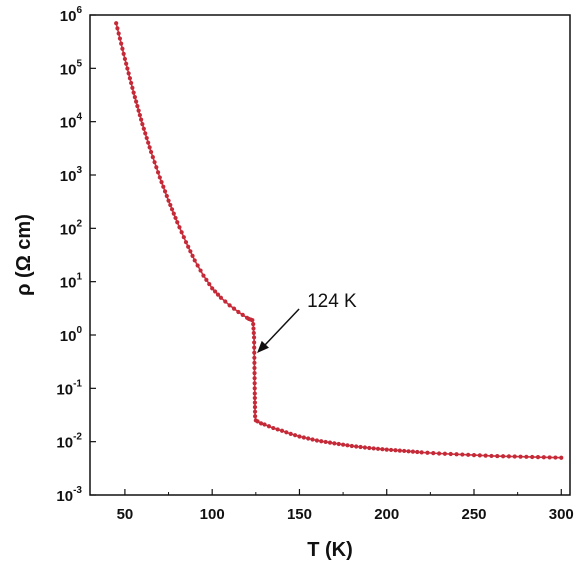 This screenshot has height=563, width=581. What do you see at coordinates (71, 282) in the screenshot?
I see `y-tick-label: 10¹` at bounding box center [71, 282].